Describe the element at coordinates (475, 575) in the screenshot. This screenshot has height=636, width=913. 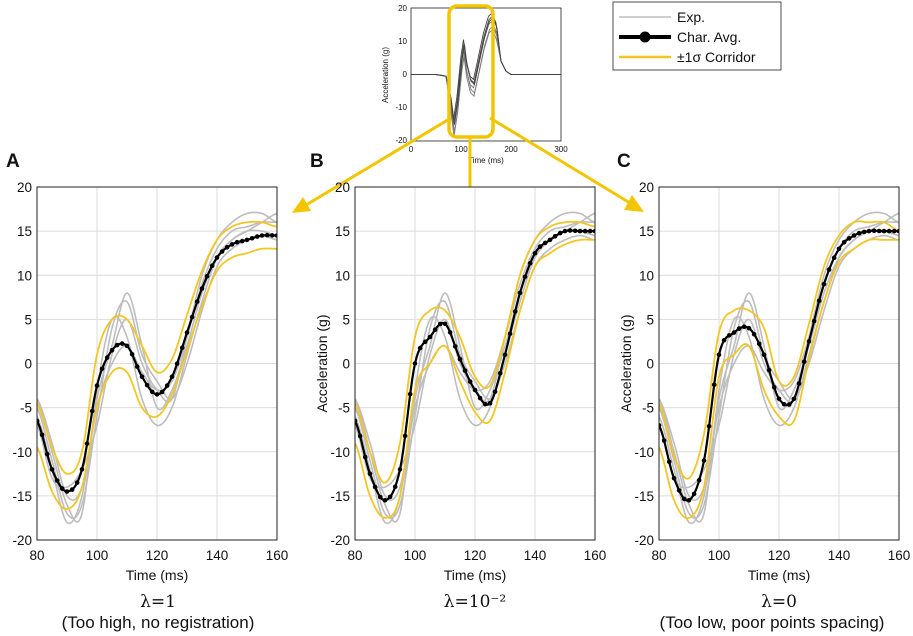
I see `x-axis-label: Time (ms)` at that location.